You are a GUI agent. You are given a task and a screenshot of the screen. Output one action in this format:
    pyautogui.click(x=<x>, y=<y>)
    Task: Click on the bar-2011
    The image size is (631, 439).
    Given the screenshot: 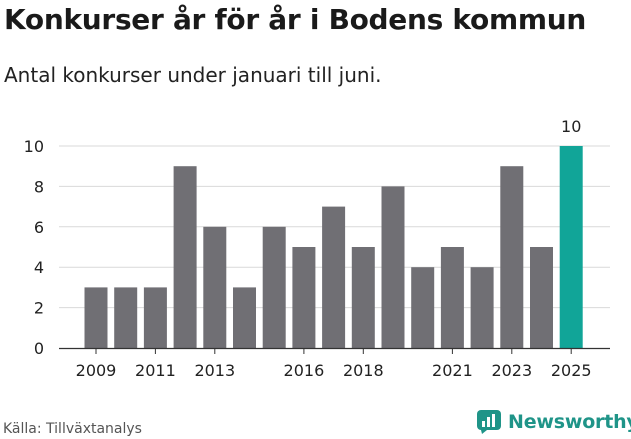 What is the action you would take?
    pyautogui.click(x=155, y=317)
    